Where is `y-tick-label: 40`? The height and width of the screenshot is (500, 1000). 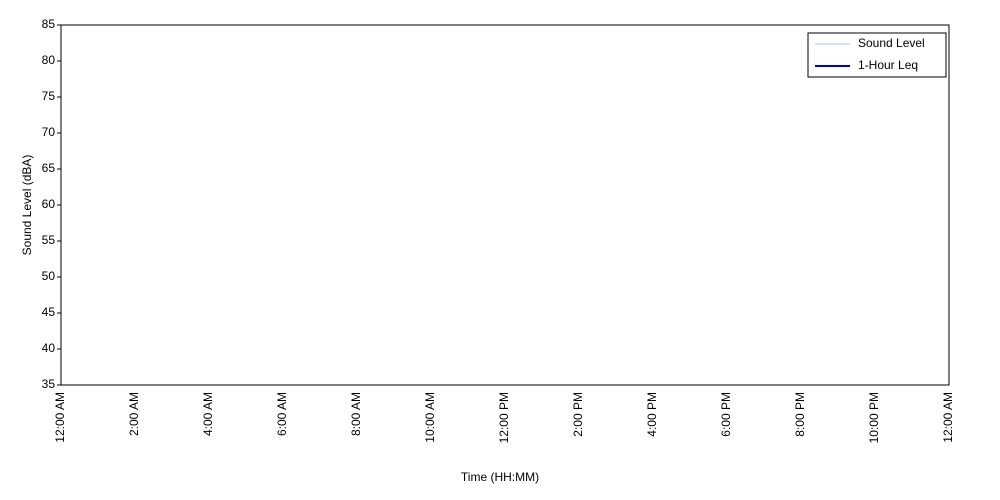
y-tick-label: 40 is located at coordinates (49, 348).